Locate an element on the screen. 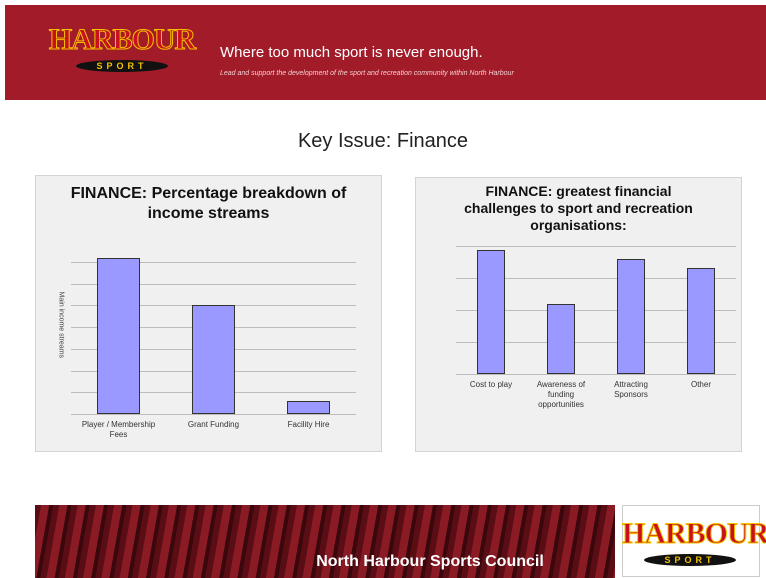  footer-logo: HARBOUR SPORT is located at coordinates (694, 542).